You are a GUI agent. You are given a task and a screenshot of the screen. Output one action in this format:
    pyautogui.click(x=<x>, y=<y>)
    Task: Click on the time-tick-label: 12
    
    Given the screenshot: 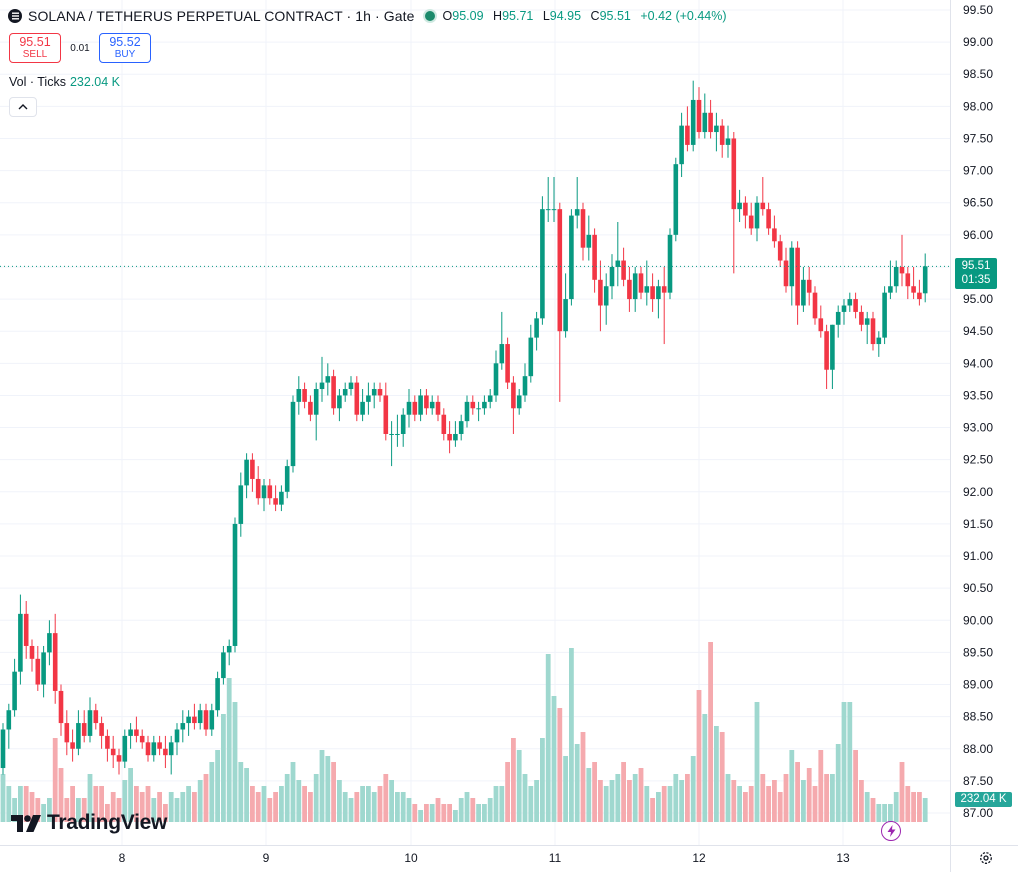 What is the action you would take?
    pyautogui.click(x=699, y=858)
    